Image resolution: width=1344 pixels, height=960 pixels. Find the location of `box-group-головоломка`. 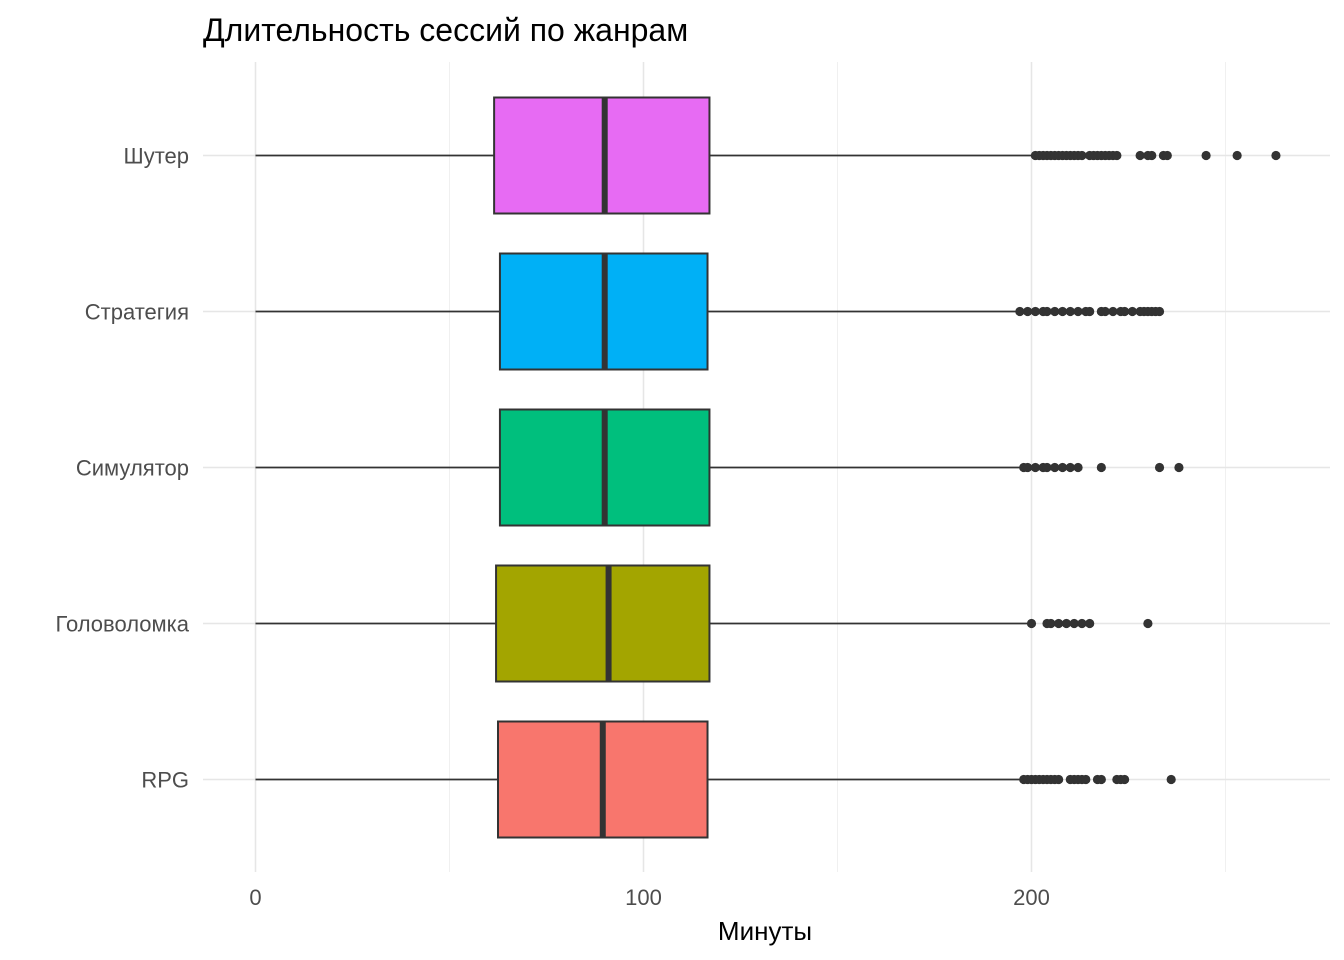

box-group-головоломка is located at coordinates (704, 623).